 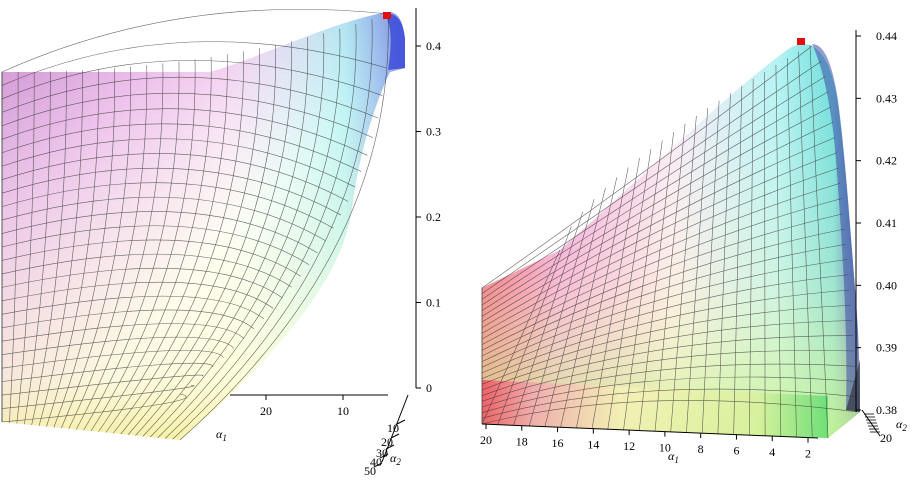 What do you see at coordinates (387, 442) in the screenshot?
I see `left-y-tick-label: 20` at bounding box center [387, 442].